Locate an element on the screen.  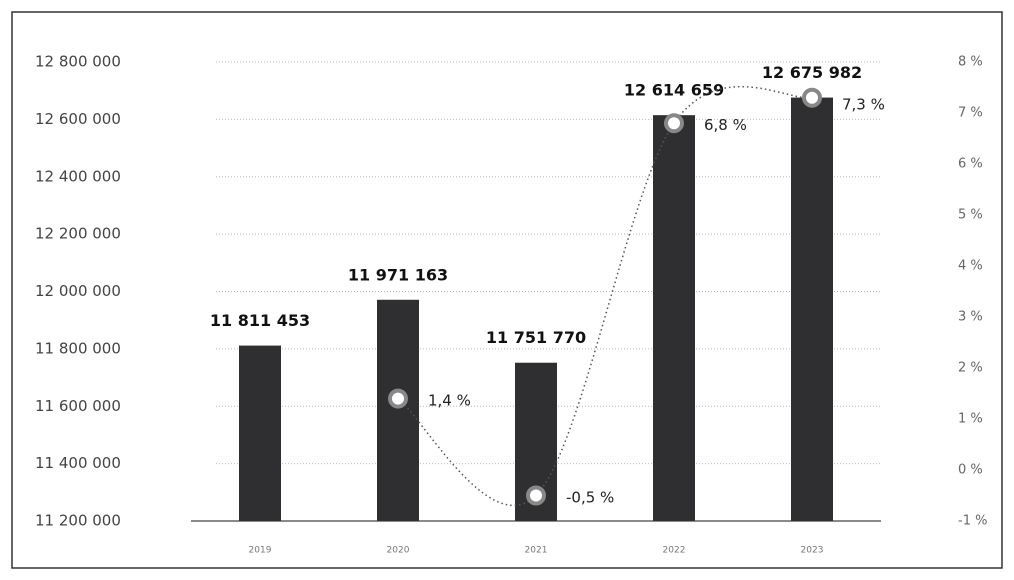
y-tick-label: 11 600 000 is located at coordinates (78, 406).